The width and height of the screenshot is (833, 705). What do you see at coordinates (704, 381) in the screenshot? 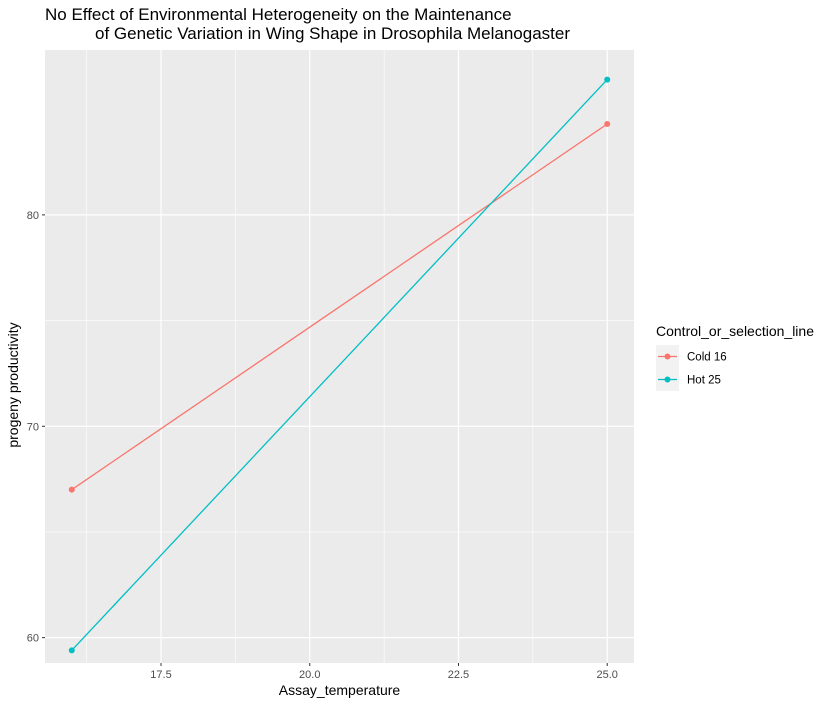
I see `legend-label-hot-25: Hot 25` at bounding box center [704, 381].